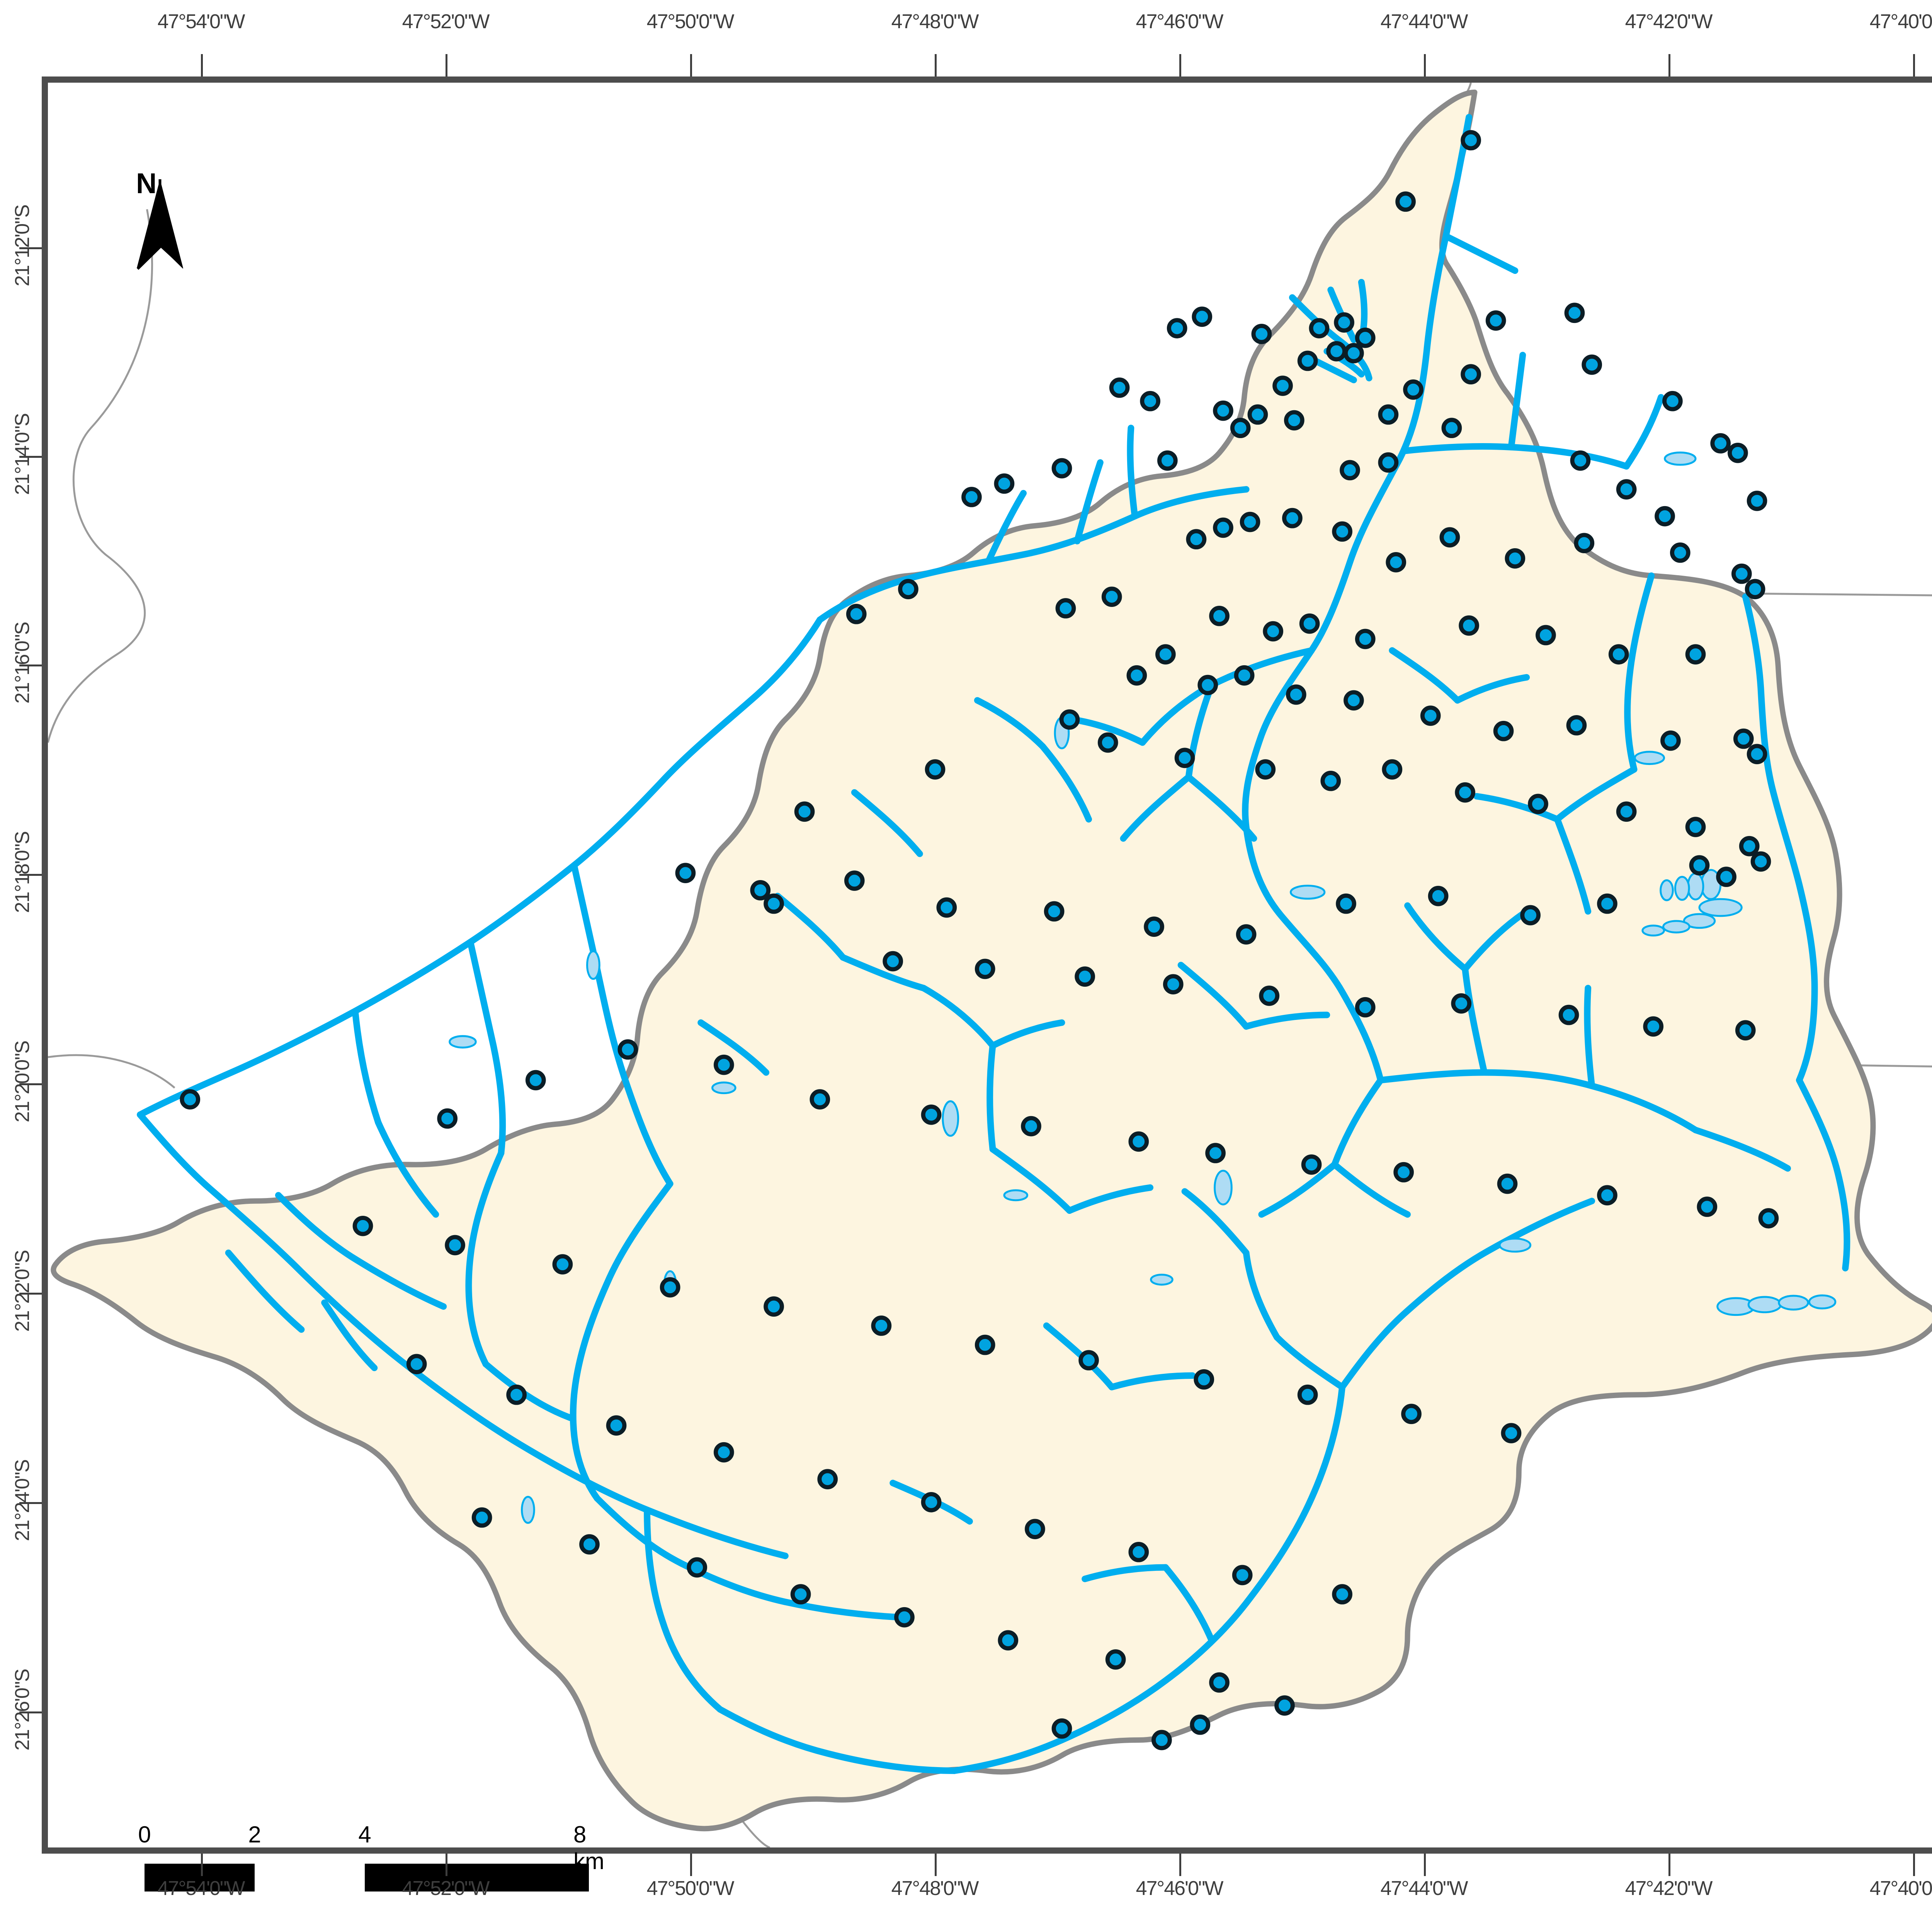 This screenshot has height=1917, width=1932. Describe the element at coordinates (935, 22) in the screenshot. I see `lon-label-top-3: 47°48'0"W` at that location.